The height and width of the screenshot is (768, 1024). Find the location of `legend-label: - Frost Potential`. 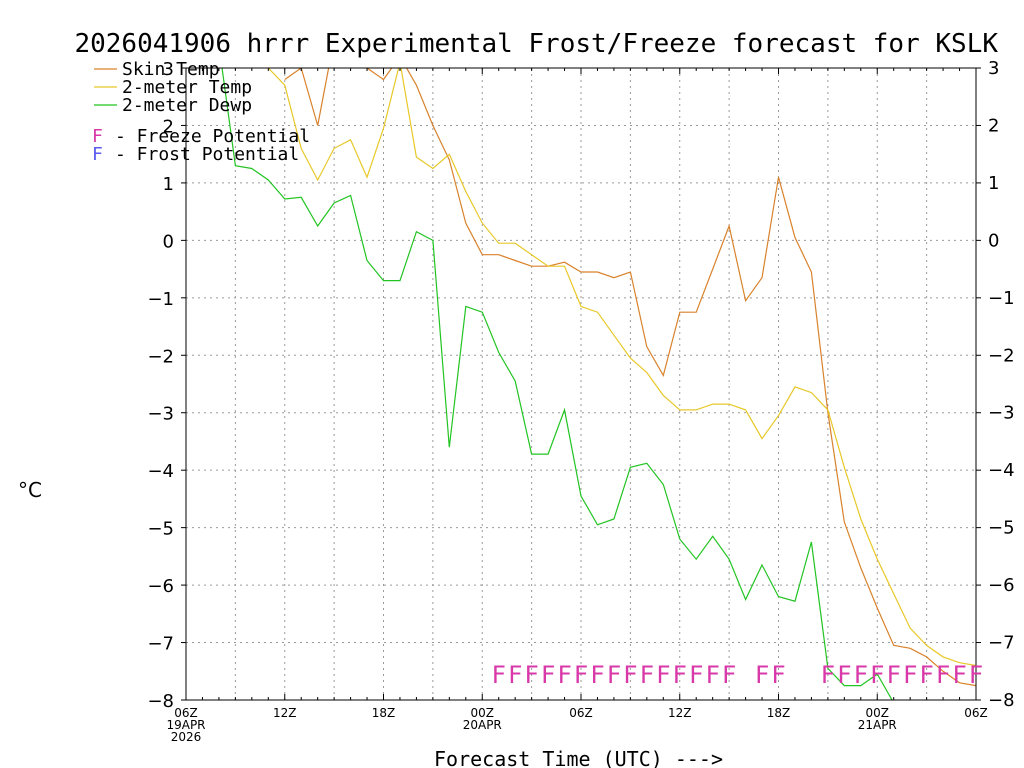

legend-label: - Frost Potential is located at coordinates (207, 154).